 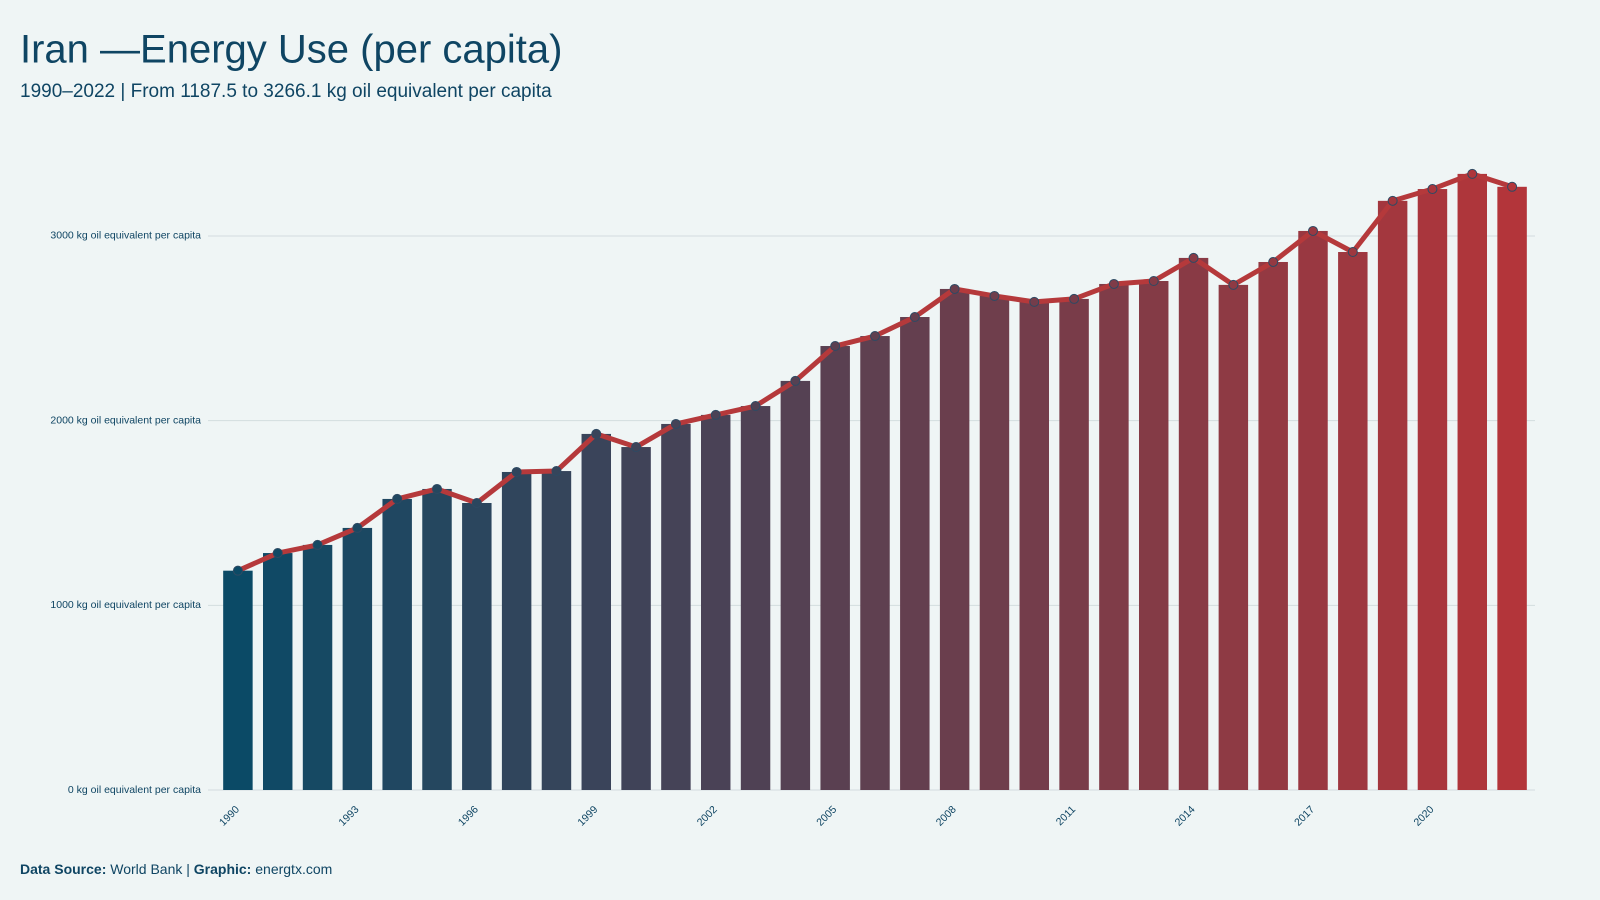 I want to click on y-tick-label: 3000 kg oil equivalent per capita, so click(x=125, y=236).